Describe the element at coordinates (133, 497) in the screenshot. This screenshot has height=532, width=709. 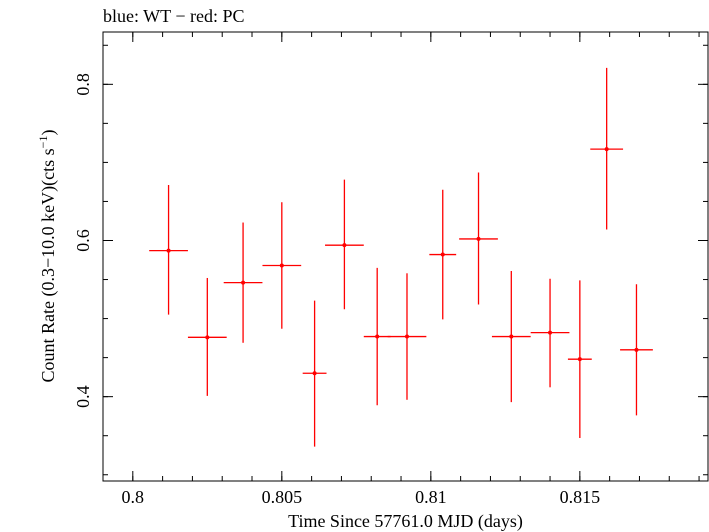
I see `x-tick-label: 0.8` at that location.